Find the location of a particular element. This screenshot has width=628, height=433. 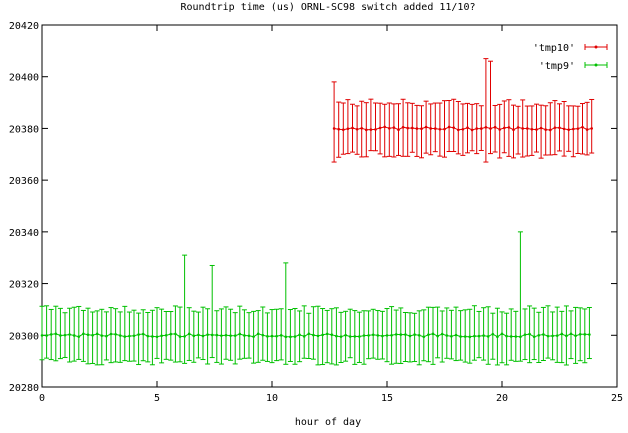

y-tick-label: 20380 is located at coordinates (24, 129).